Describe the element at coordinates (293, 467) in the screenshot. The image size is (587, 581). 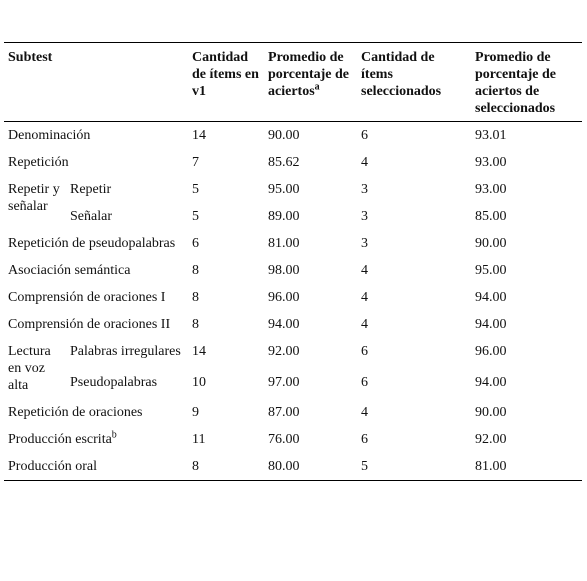
I see `table-row: Producción oral 8 80.00 5 81.00` at that location.